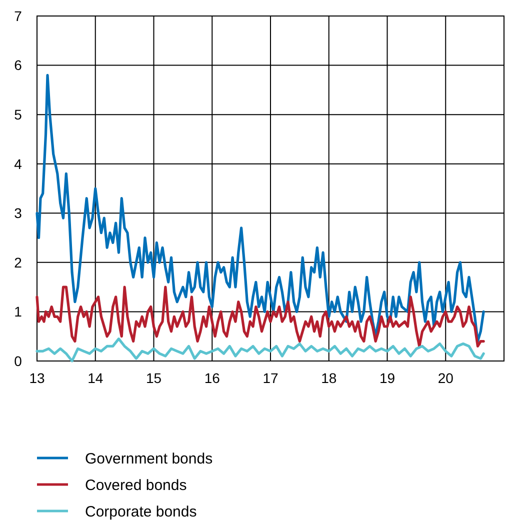 The height and width of the screenshot is (521, 507). Describe the element at coordinates (18, 114) in the screenshot. I see `y-tick-label: 5` at that location.